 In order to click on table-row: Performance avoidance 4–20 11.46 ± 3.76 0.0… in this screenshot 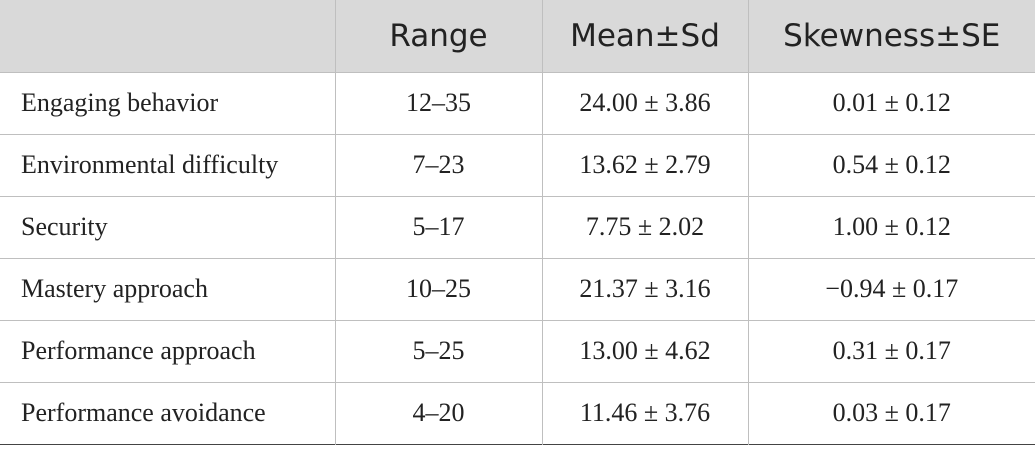, I will do `click(517, 413)`.